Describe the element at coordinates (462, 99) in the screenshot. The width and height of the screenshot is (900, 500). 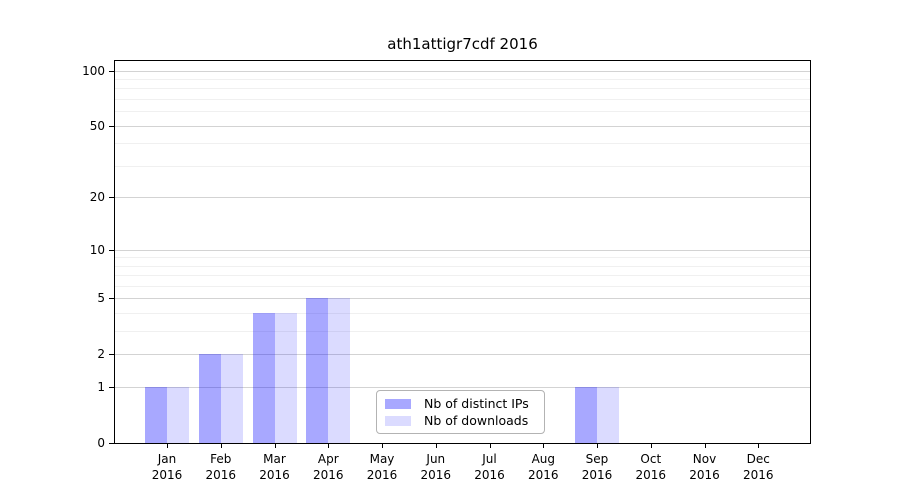
I see `gridline-minor-y70` at that location.